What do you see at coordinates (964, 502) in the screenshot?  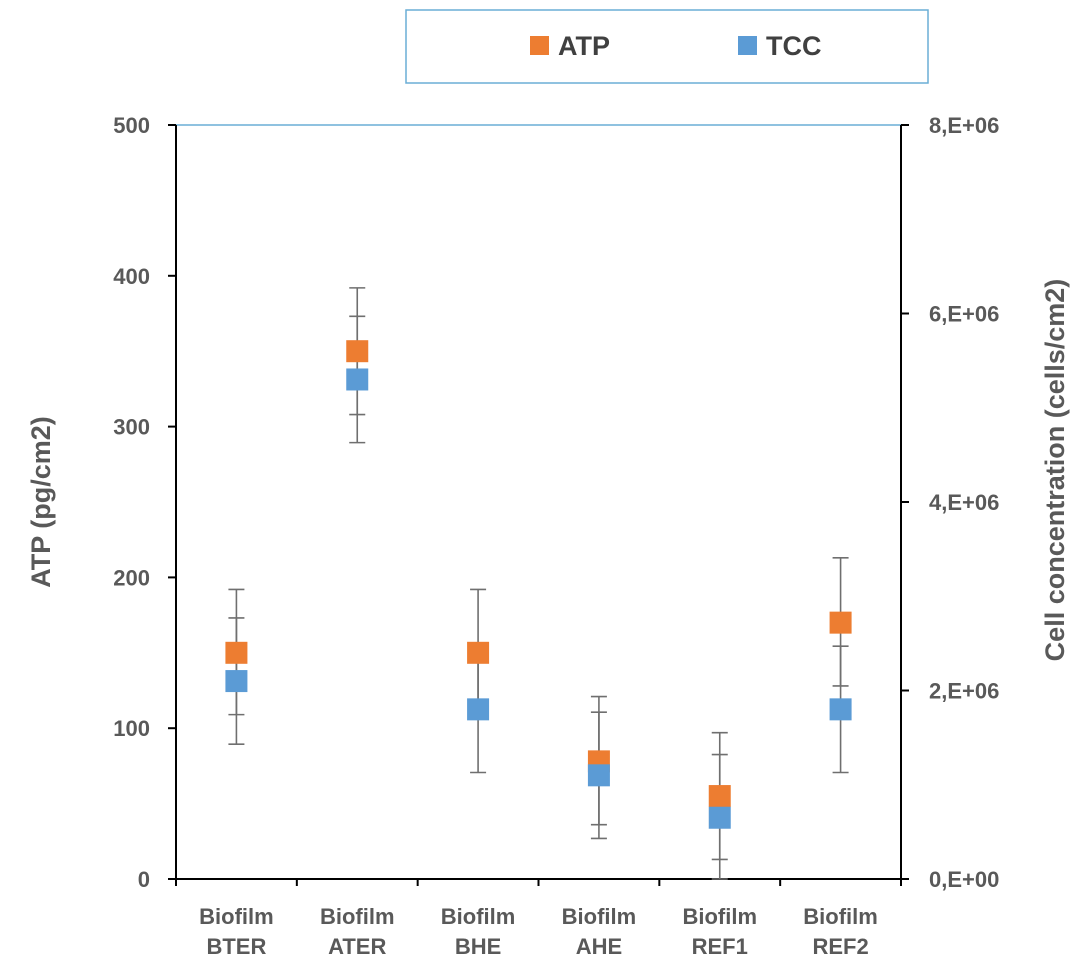 I see `right-y-tick-label: 4,E+06` at bounding box center [964, 502].